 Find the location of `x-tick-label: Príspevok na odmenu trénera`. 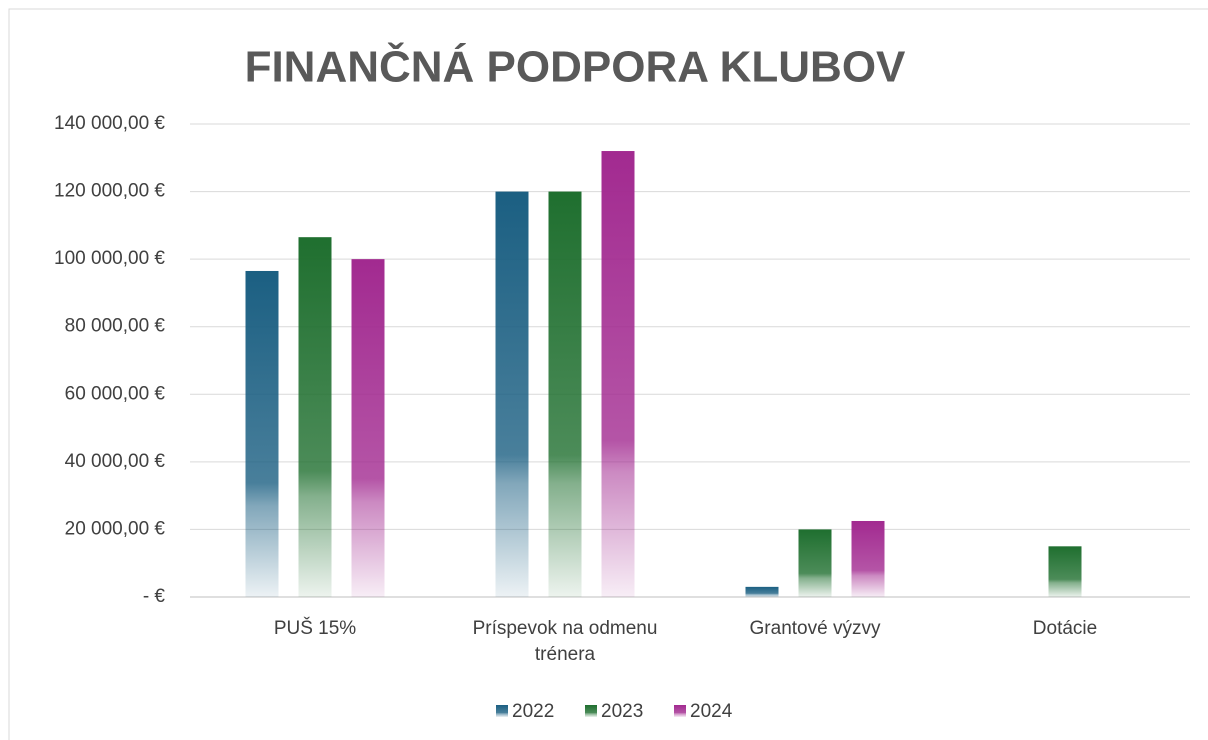

x-tick-label: Príspevok na odmenu trénera is located at coordinates (565, 641).